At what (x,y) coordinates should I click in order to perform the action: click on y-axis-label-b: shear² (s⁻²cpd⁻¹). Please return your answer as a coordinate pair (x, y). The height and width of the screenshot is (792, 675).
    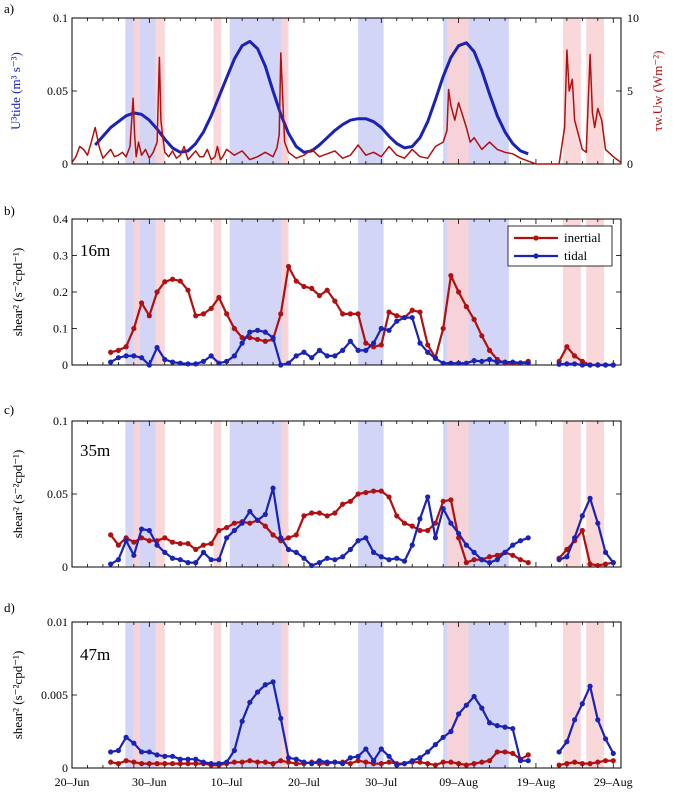
    Looking at the image, I should click on (17, 292).